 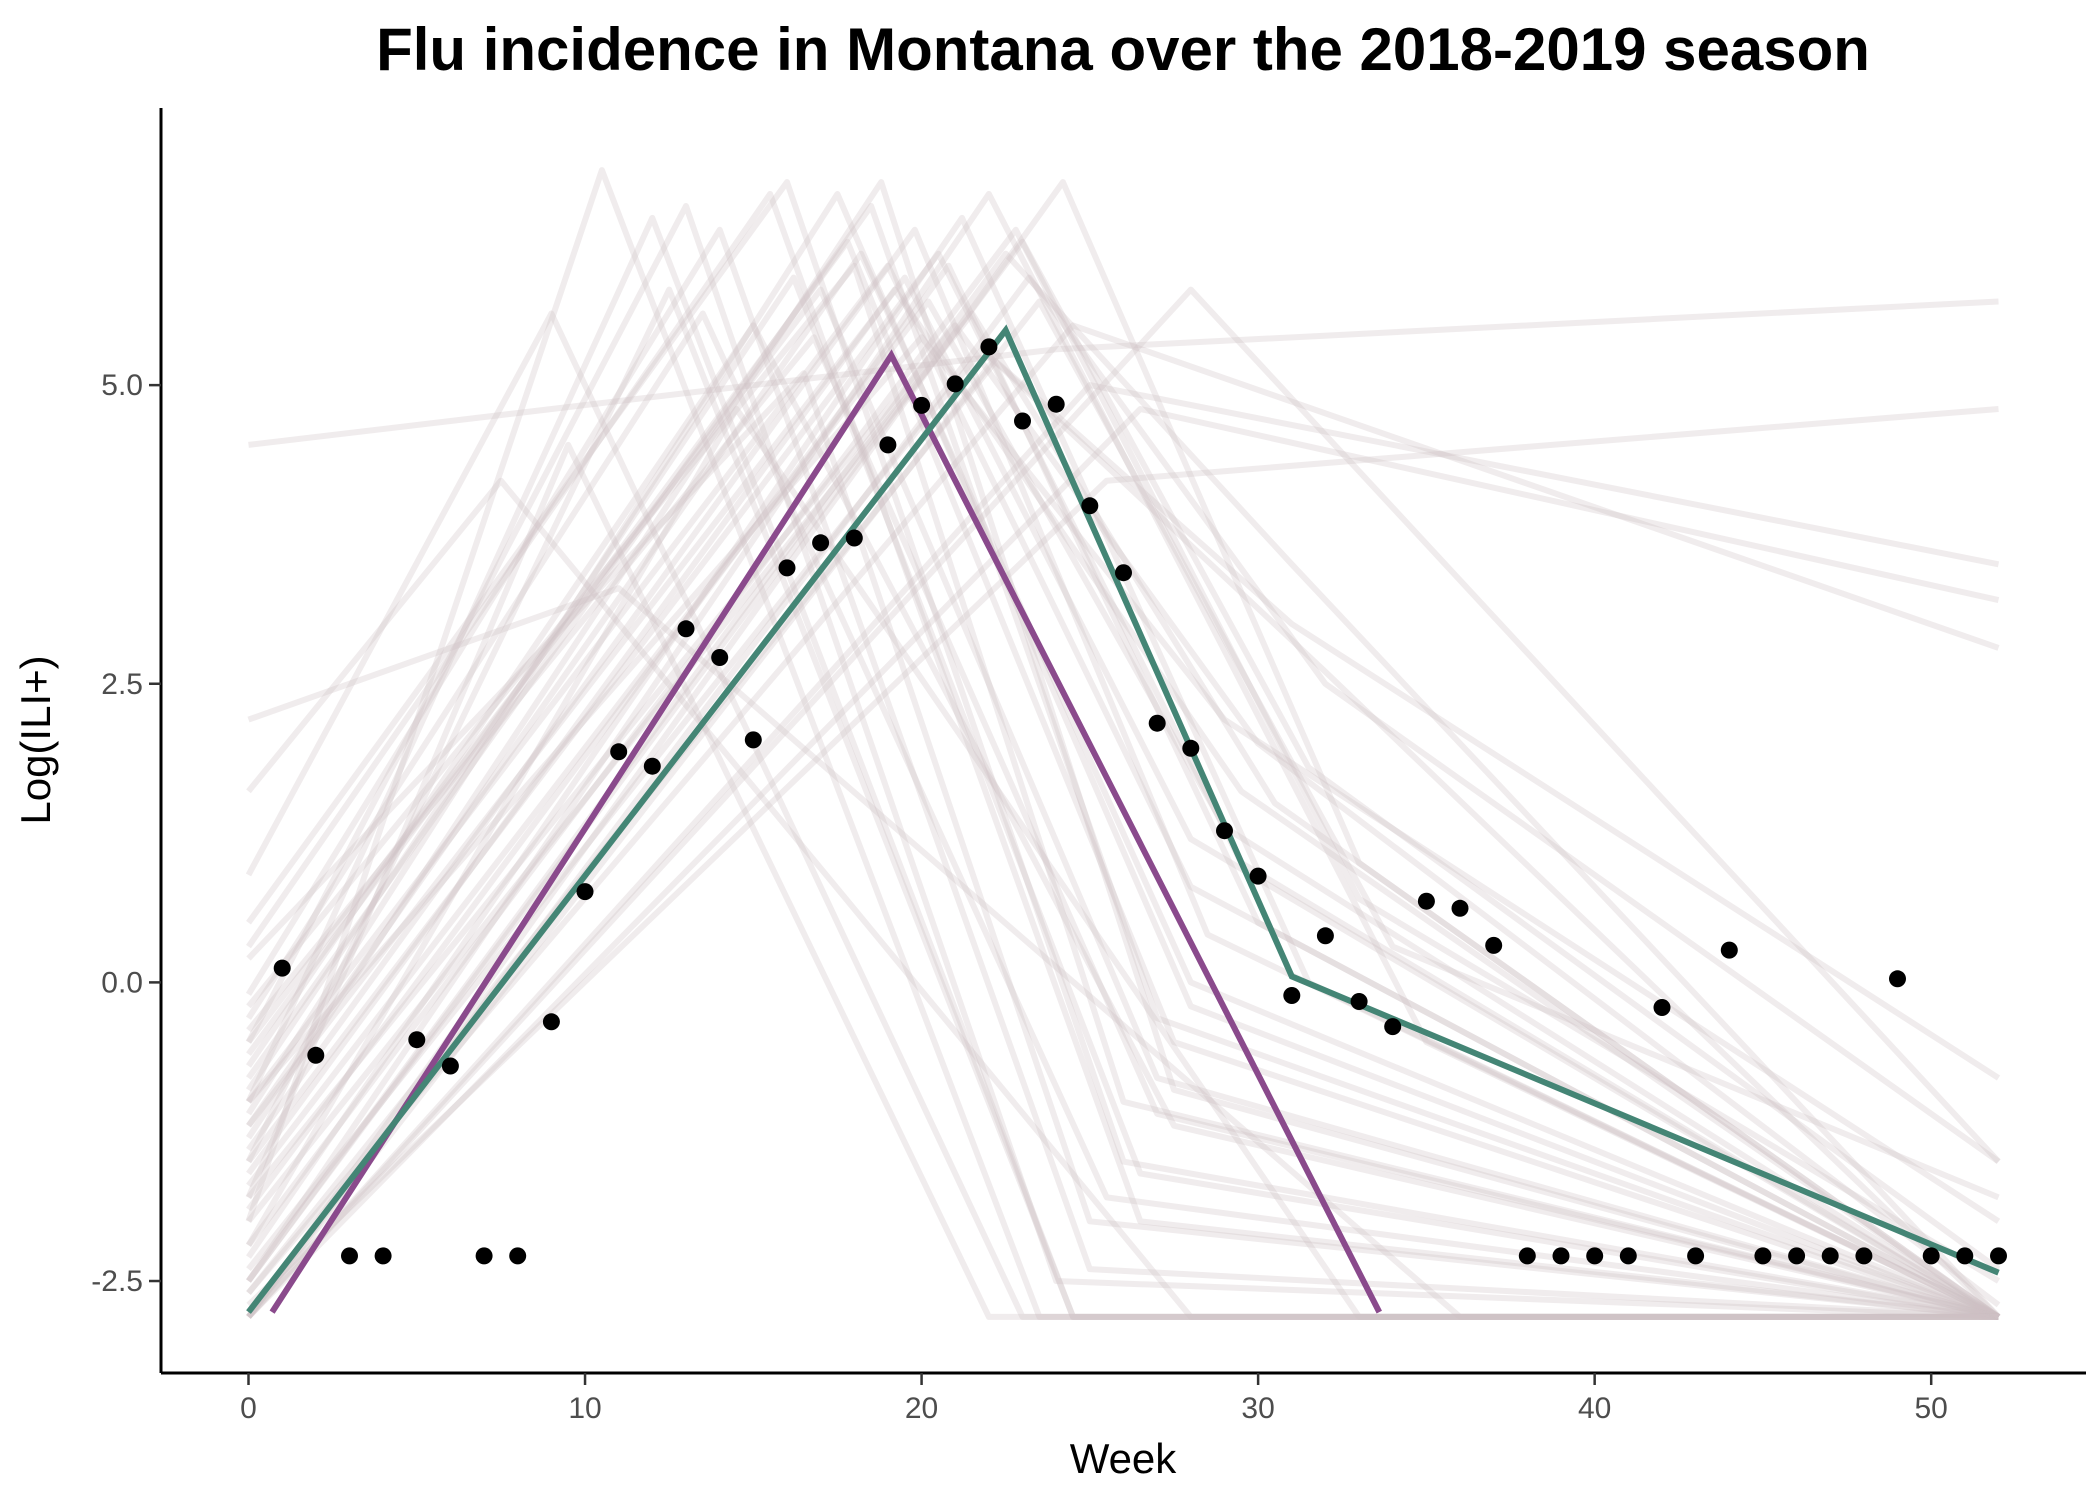 What do you see at coordinates (1594, 1408) in the screenshot?
I see `x-tick-label-40: 40` at bounding box center [1594, 1408].